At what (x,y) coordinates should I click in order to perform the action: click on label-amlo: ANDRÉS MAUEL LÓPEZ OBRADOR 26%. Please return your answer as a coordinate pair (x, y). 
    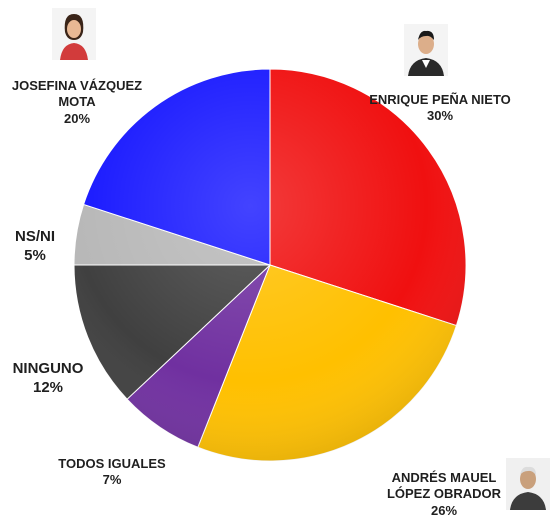
    Looking at the image, I should click on (444, 494).